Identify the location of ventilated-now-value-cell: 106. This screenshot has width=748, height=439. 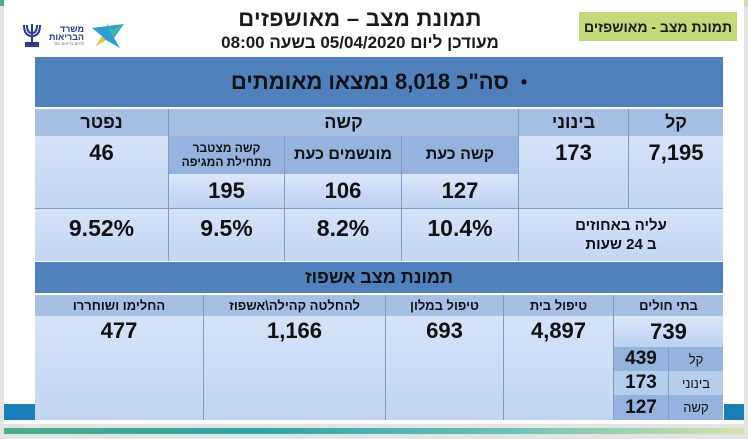
(342, 191).